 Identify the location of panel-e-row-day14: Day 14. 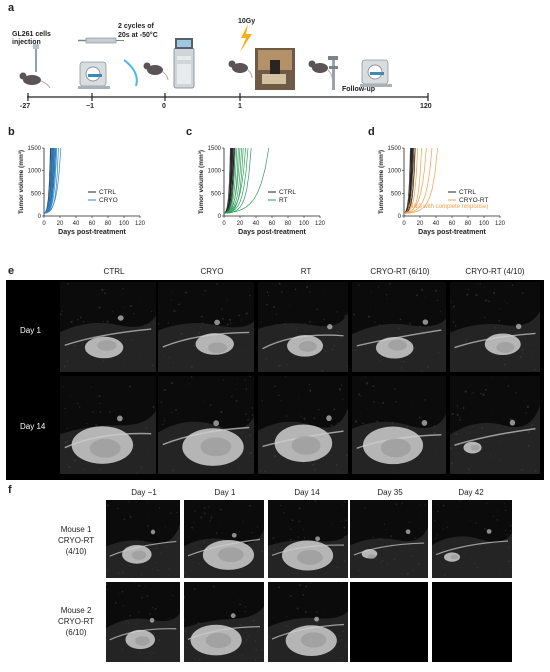
(33, 426).